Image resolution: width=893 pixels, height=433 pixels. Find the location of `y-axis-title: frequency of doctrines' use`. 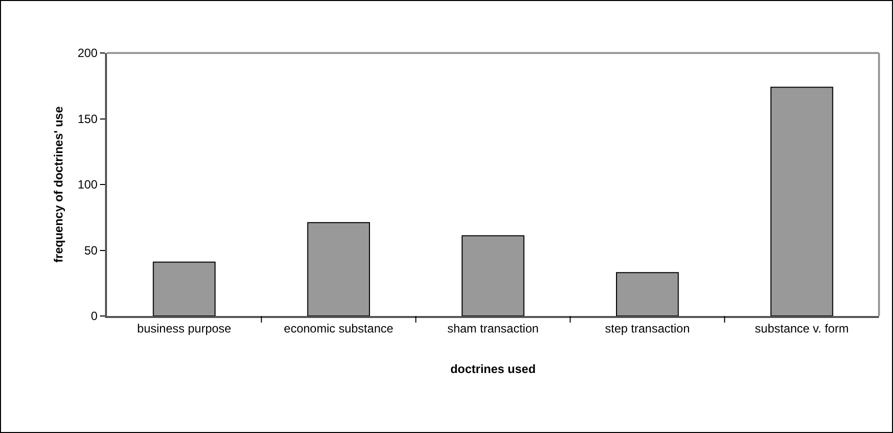

y-axis-title: frequency of doctrines' use is located at coordinates (58, 184).